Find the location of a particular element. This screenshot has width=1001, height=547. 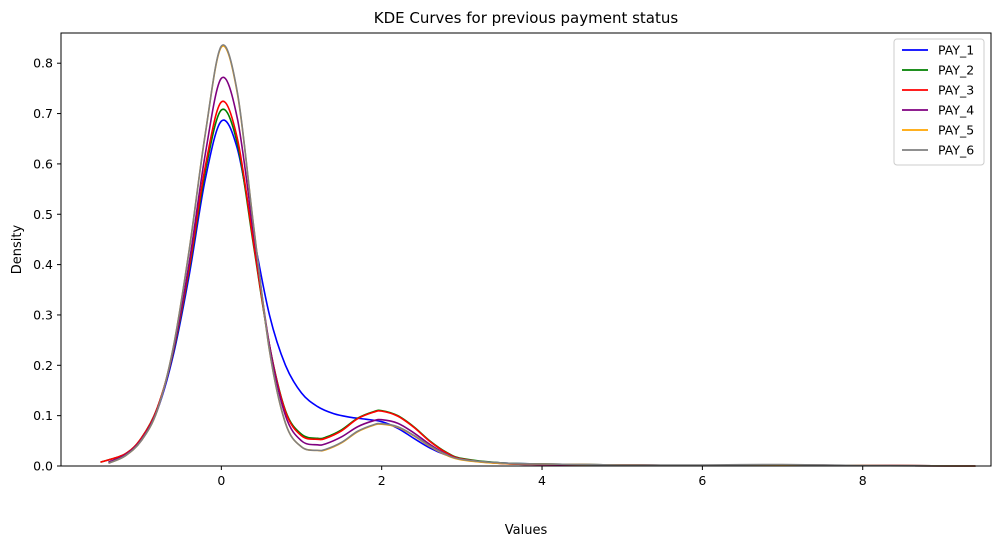

legend: PAY_1 PAY_2 PAY_3 PAY_4 PAY_5 PAY_6 is located at coordinates (939, 102).